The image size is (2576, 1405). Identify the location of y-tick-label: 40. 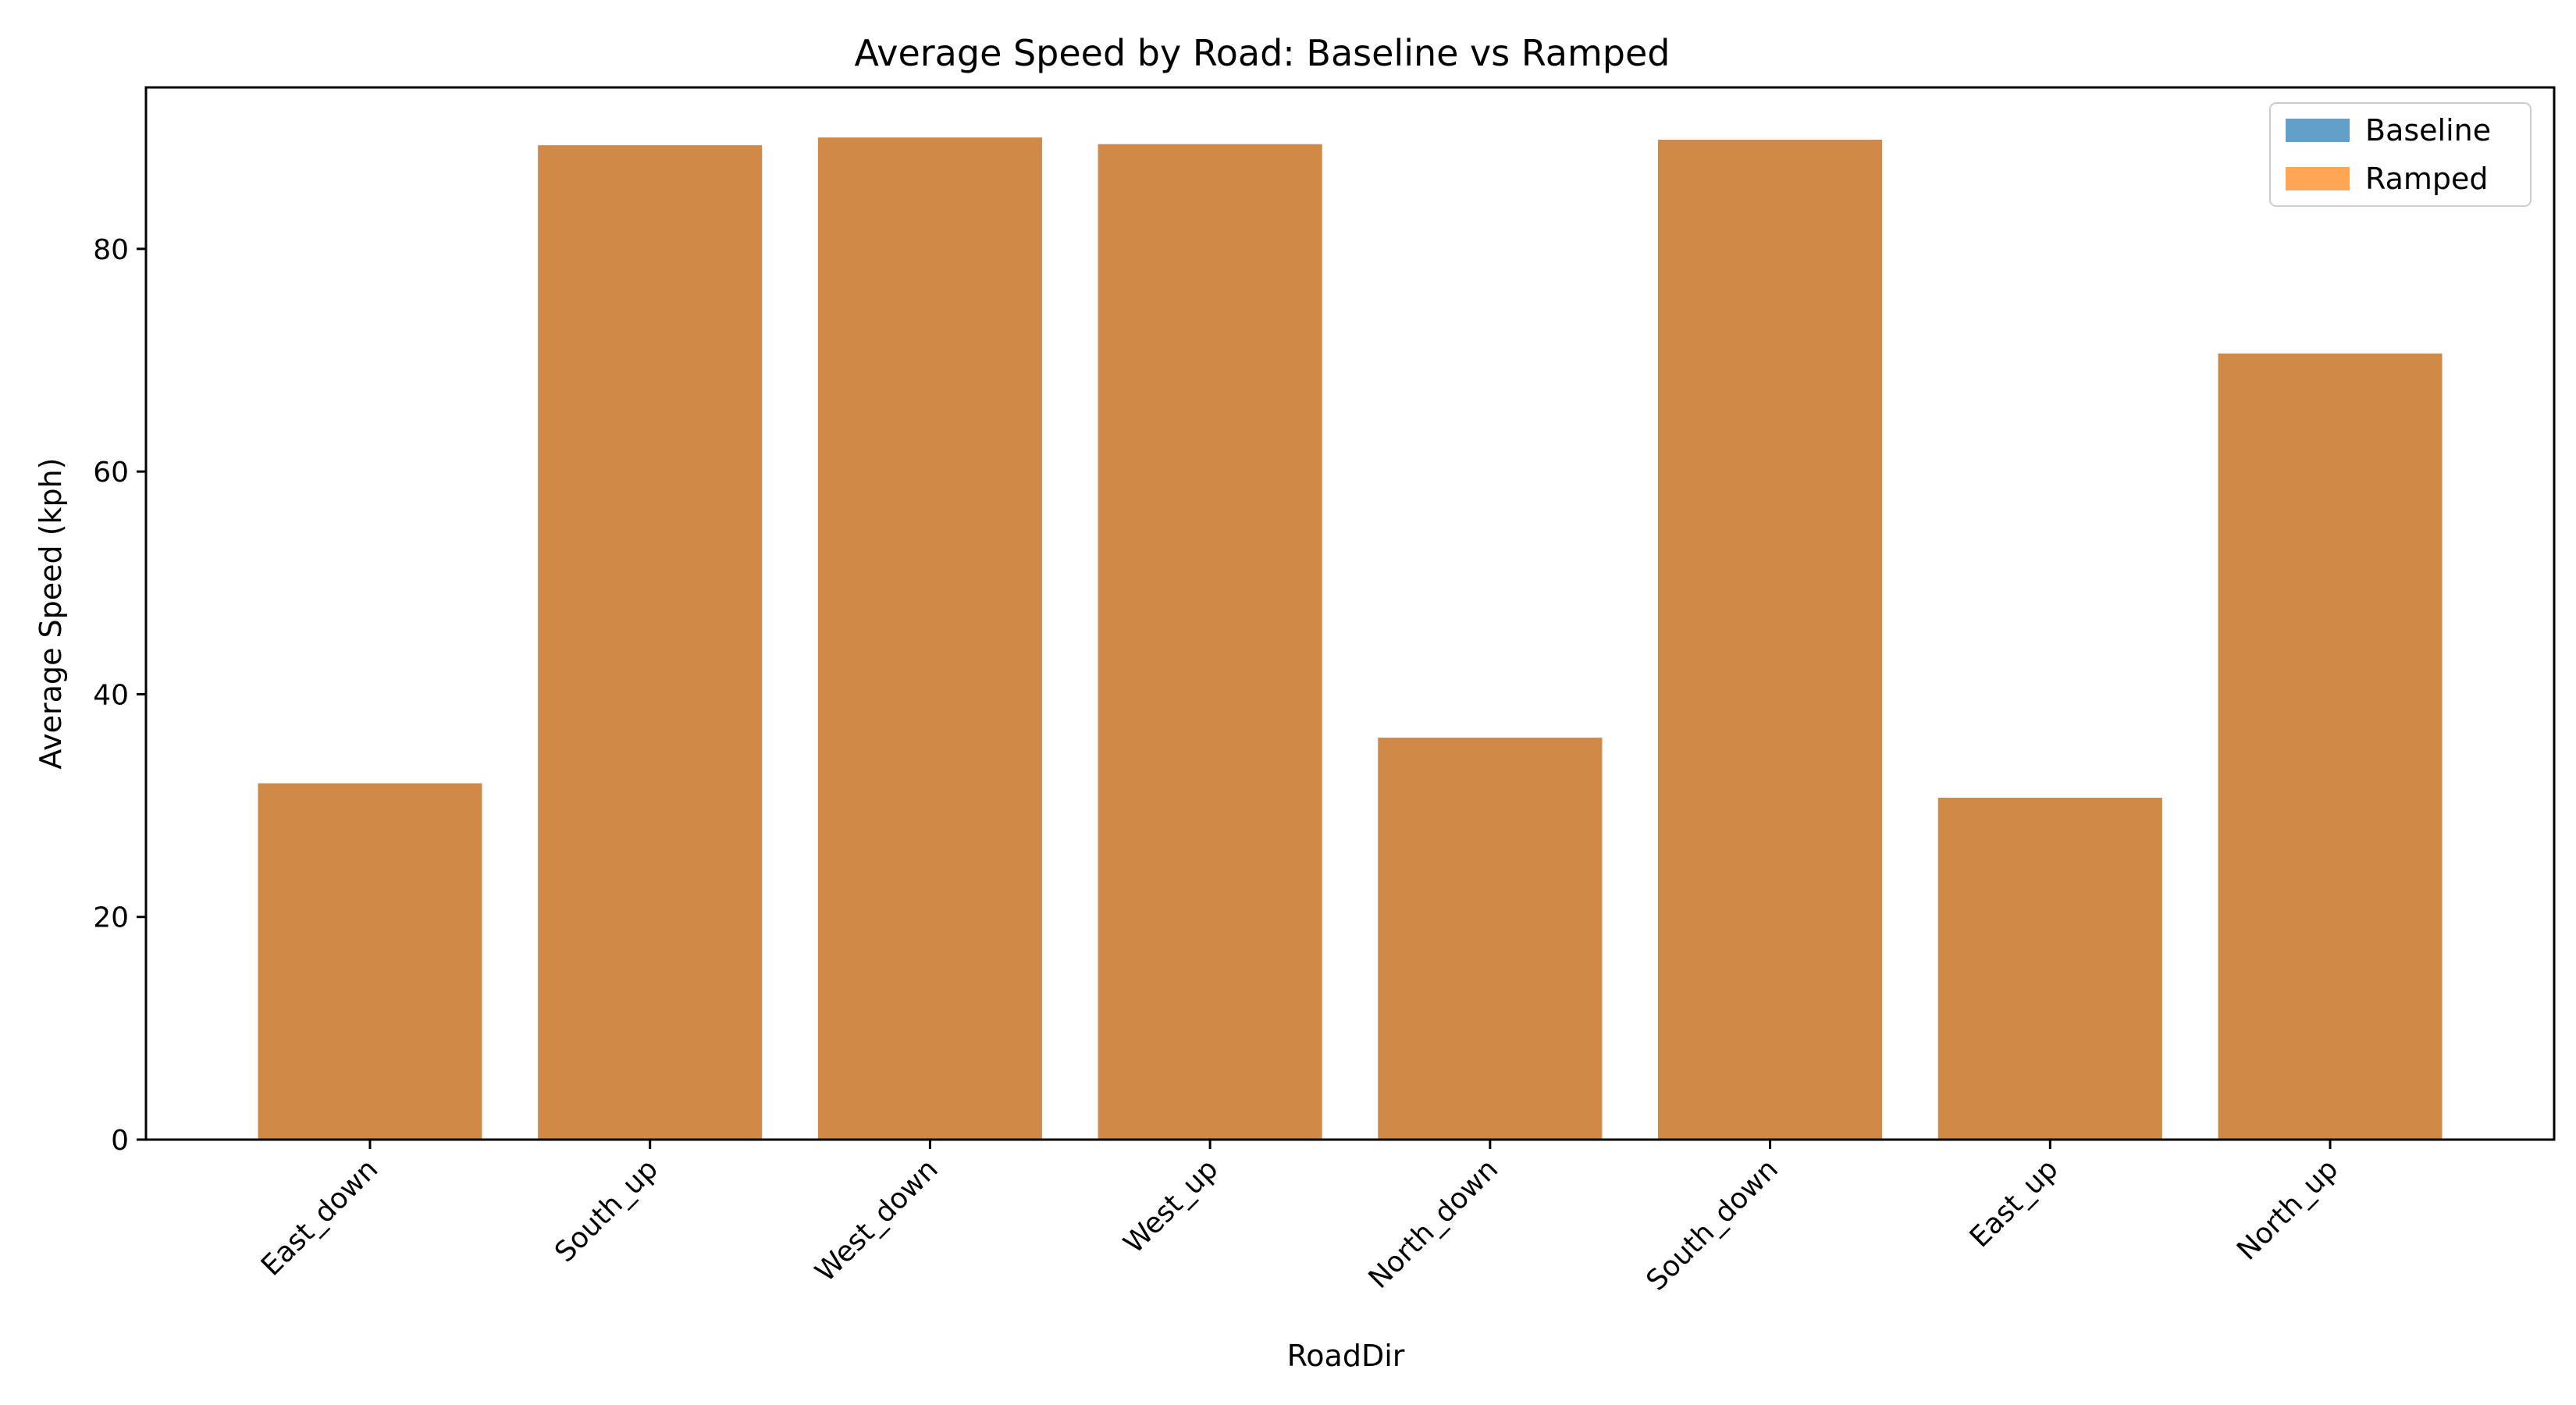
(111, 695).